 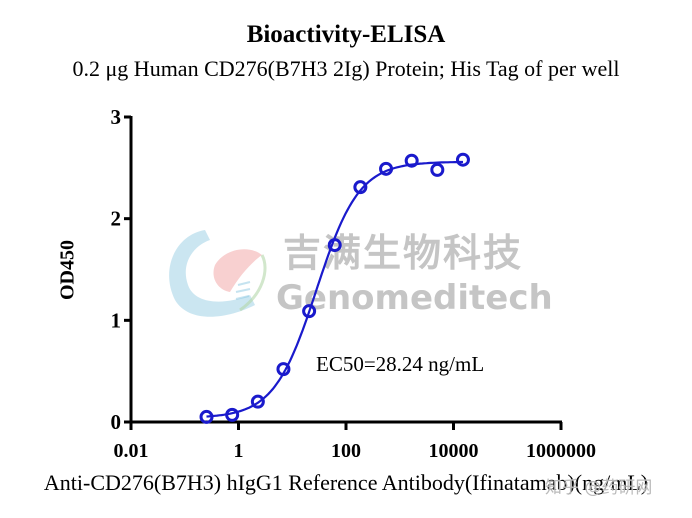 I want to click on x-tick-label: 100, so click(x=346, y=451).